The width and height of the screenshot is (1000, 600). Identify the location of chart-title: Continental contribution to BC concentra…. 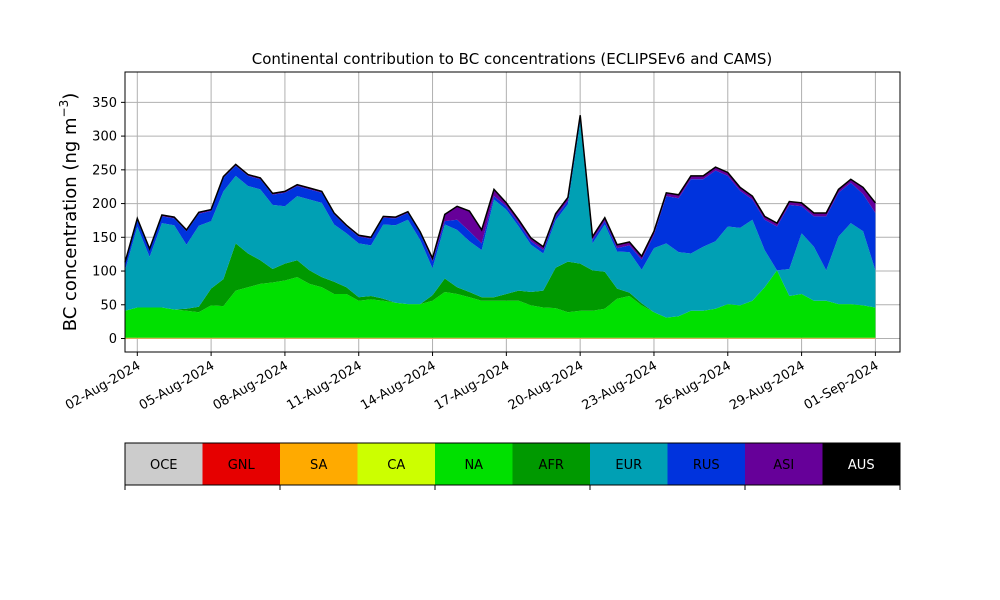
(512, 59).